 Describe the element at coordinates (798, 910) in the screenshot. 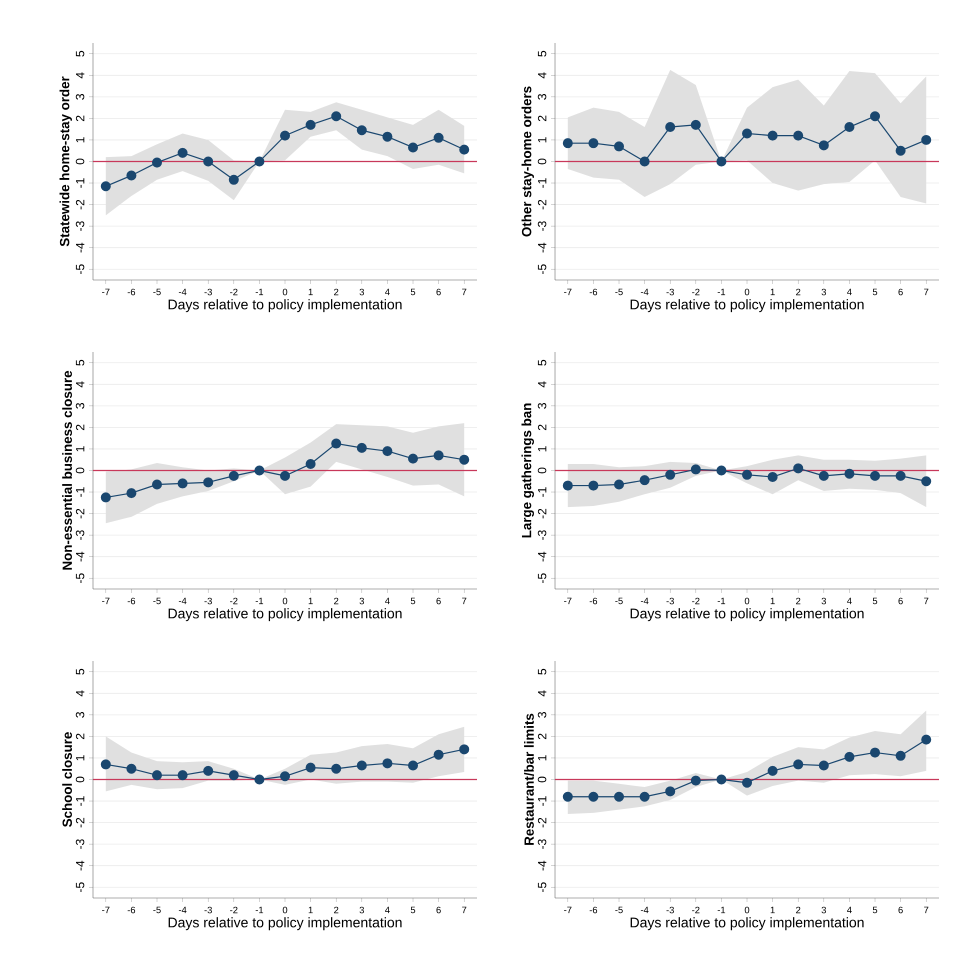

I see `x-tick-label: 2` at that location.